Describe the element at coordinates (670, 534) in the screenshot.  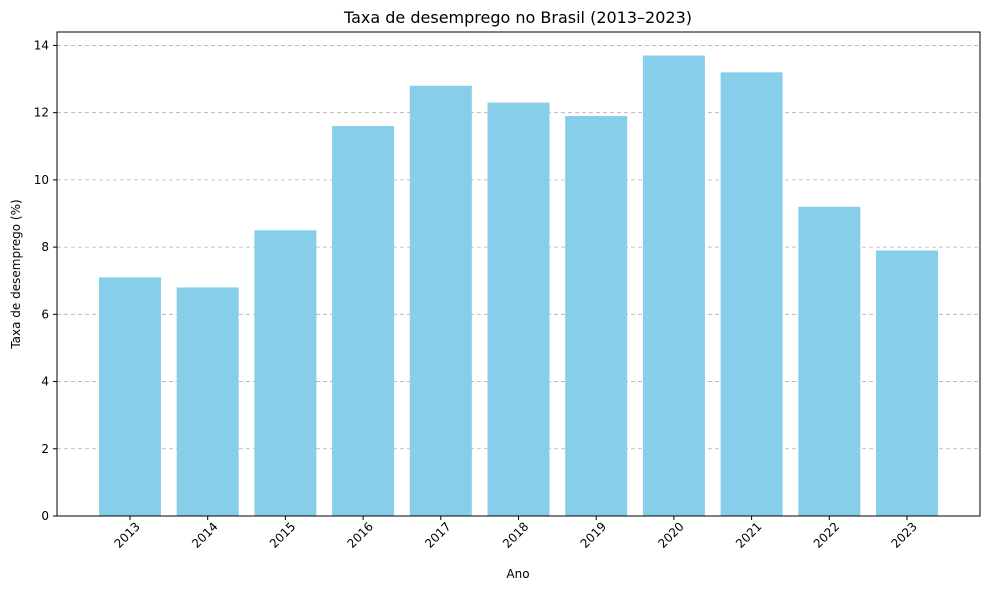
I see `x-tick-label: 2020` at that location.